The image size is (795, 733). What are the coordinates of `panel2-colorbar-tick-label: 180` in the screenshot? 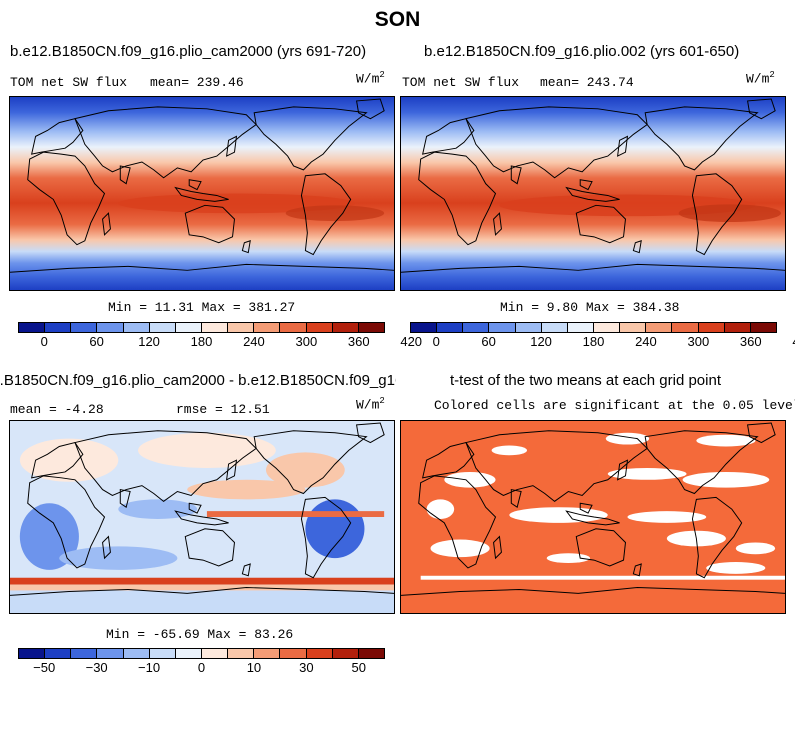 It's located at (593, 341).